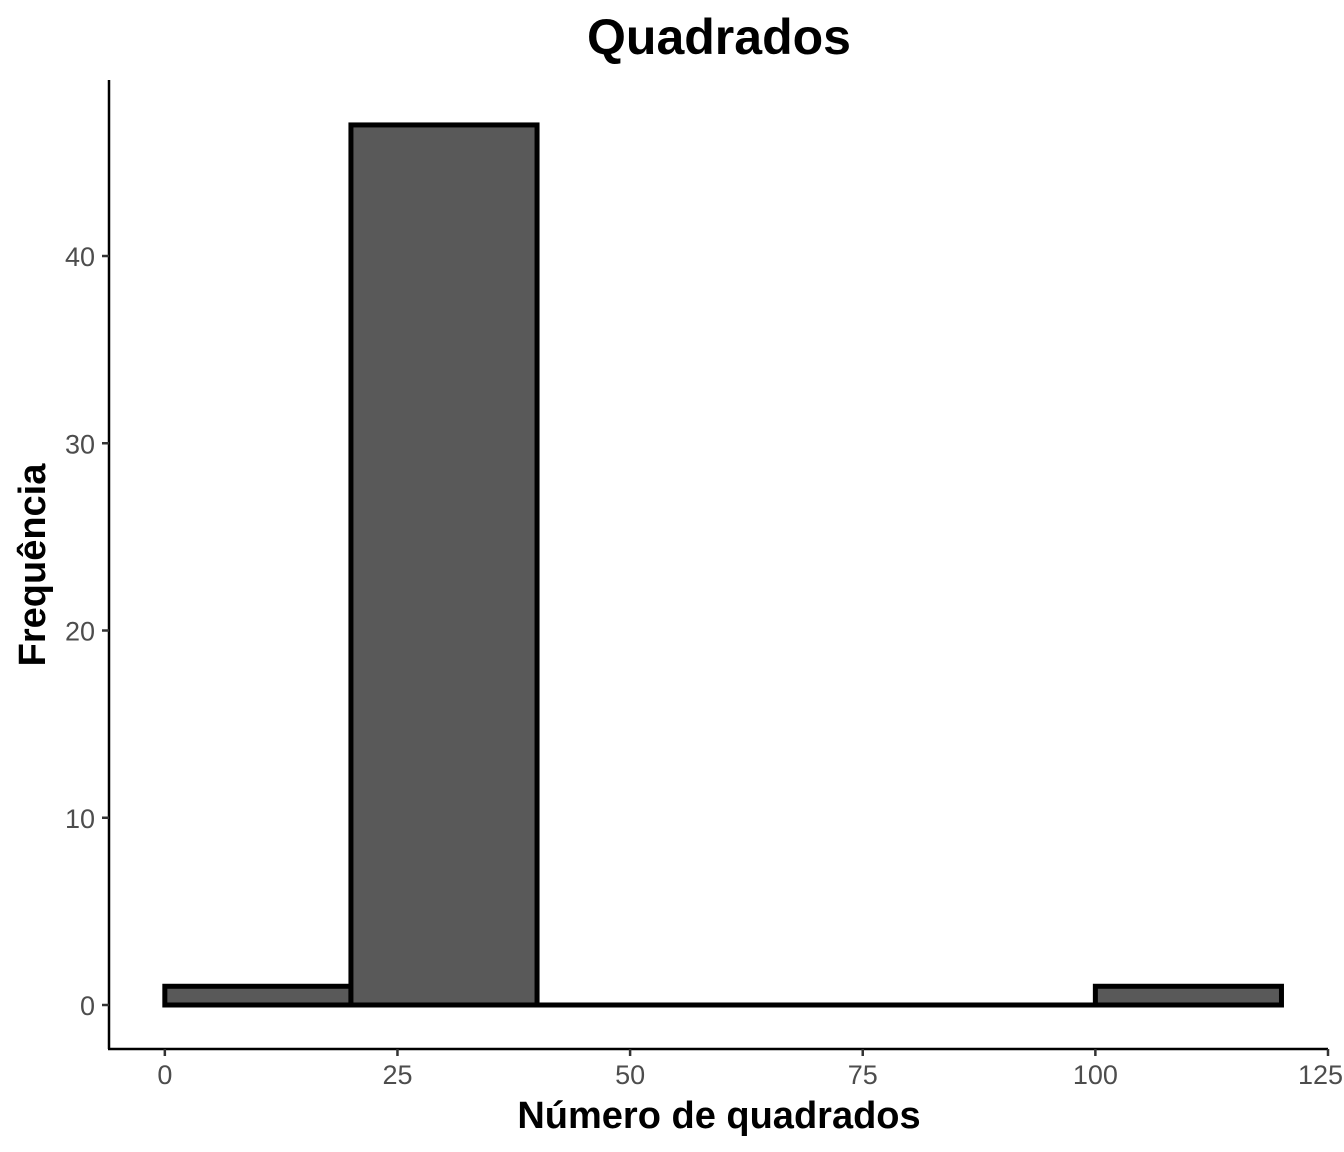  Describe the element at coordinates (750, 1069) in the screenshot. I see `x-axis-ticks: 0 25 50 75 100 125` at that location.